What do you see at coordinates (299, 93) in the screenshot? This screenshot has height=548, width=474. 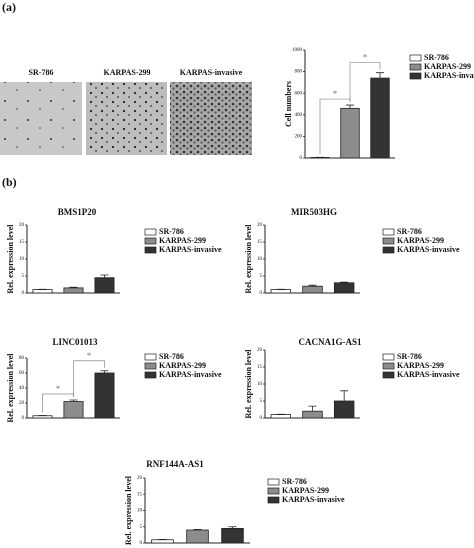 I see `y-tick-label: 600` at bounding box center [299, 93].